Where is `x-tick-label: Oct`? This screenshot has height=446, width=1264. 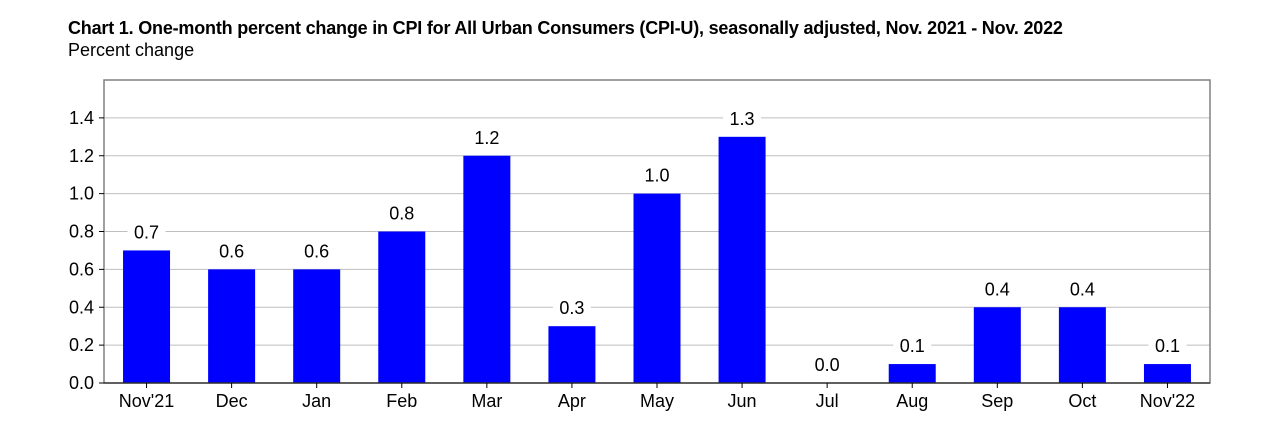 x-tick-label: Oct is located at coordinates (1082, 401).